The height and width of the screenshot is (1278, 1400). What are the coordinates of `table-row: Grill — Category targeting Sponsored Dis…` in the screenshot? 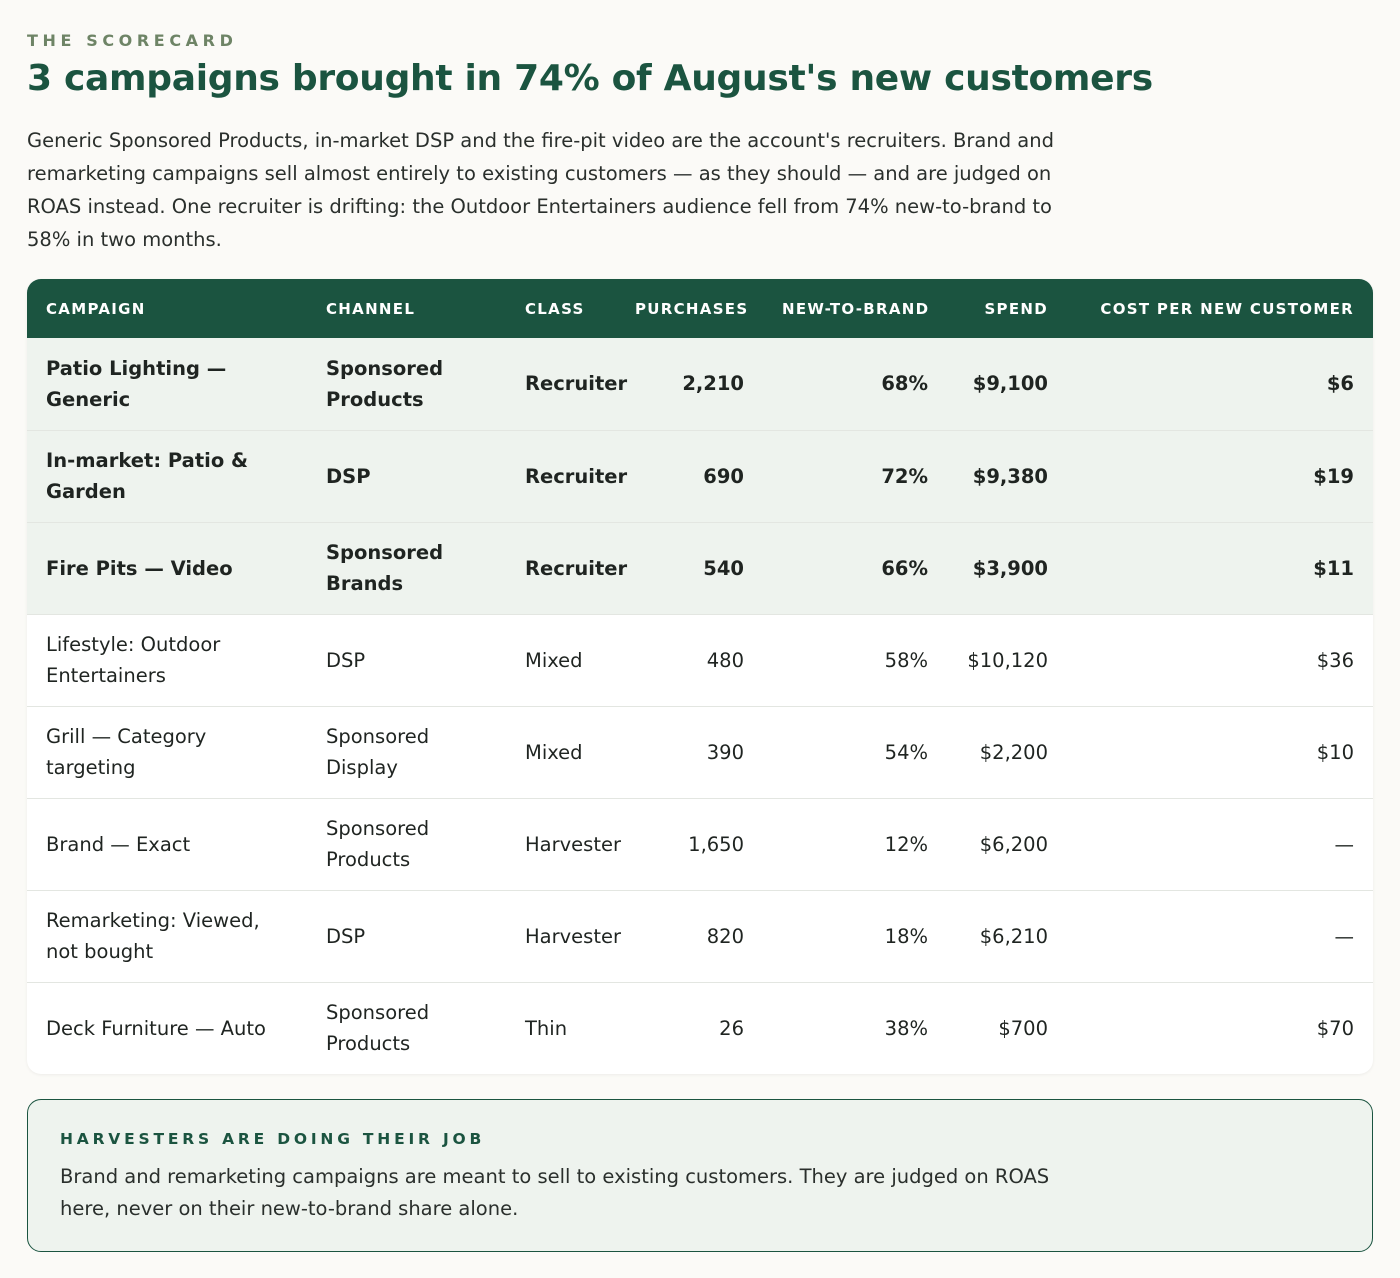 It's located at (700, 752).